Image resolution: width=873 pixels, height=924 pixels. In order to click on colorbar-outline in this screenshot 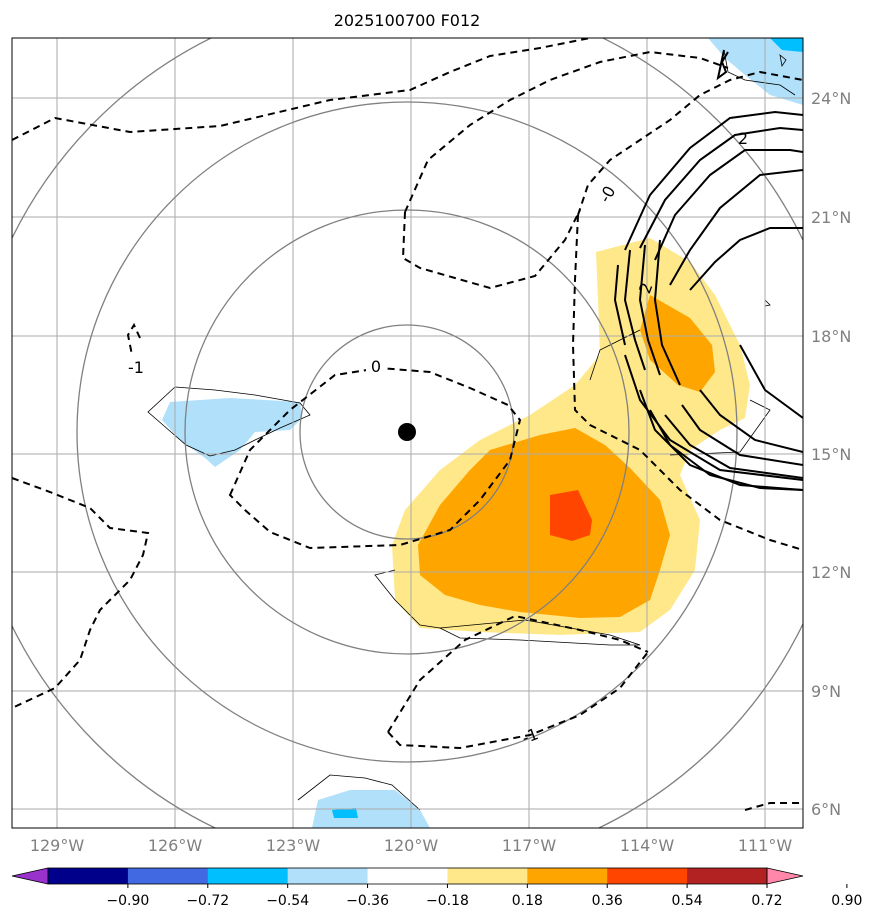, I will do `click(407, 876)`.